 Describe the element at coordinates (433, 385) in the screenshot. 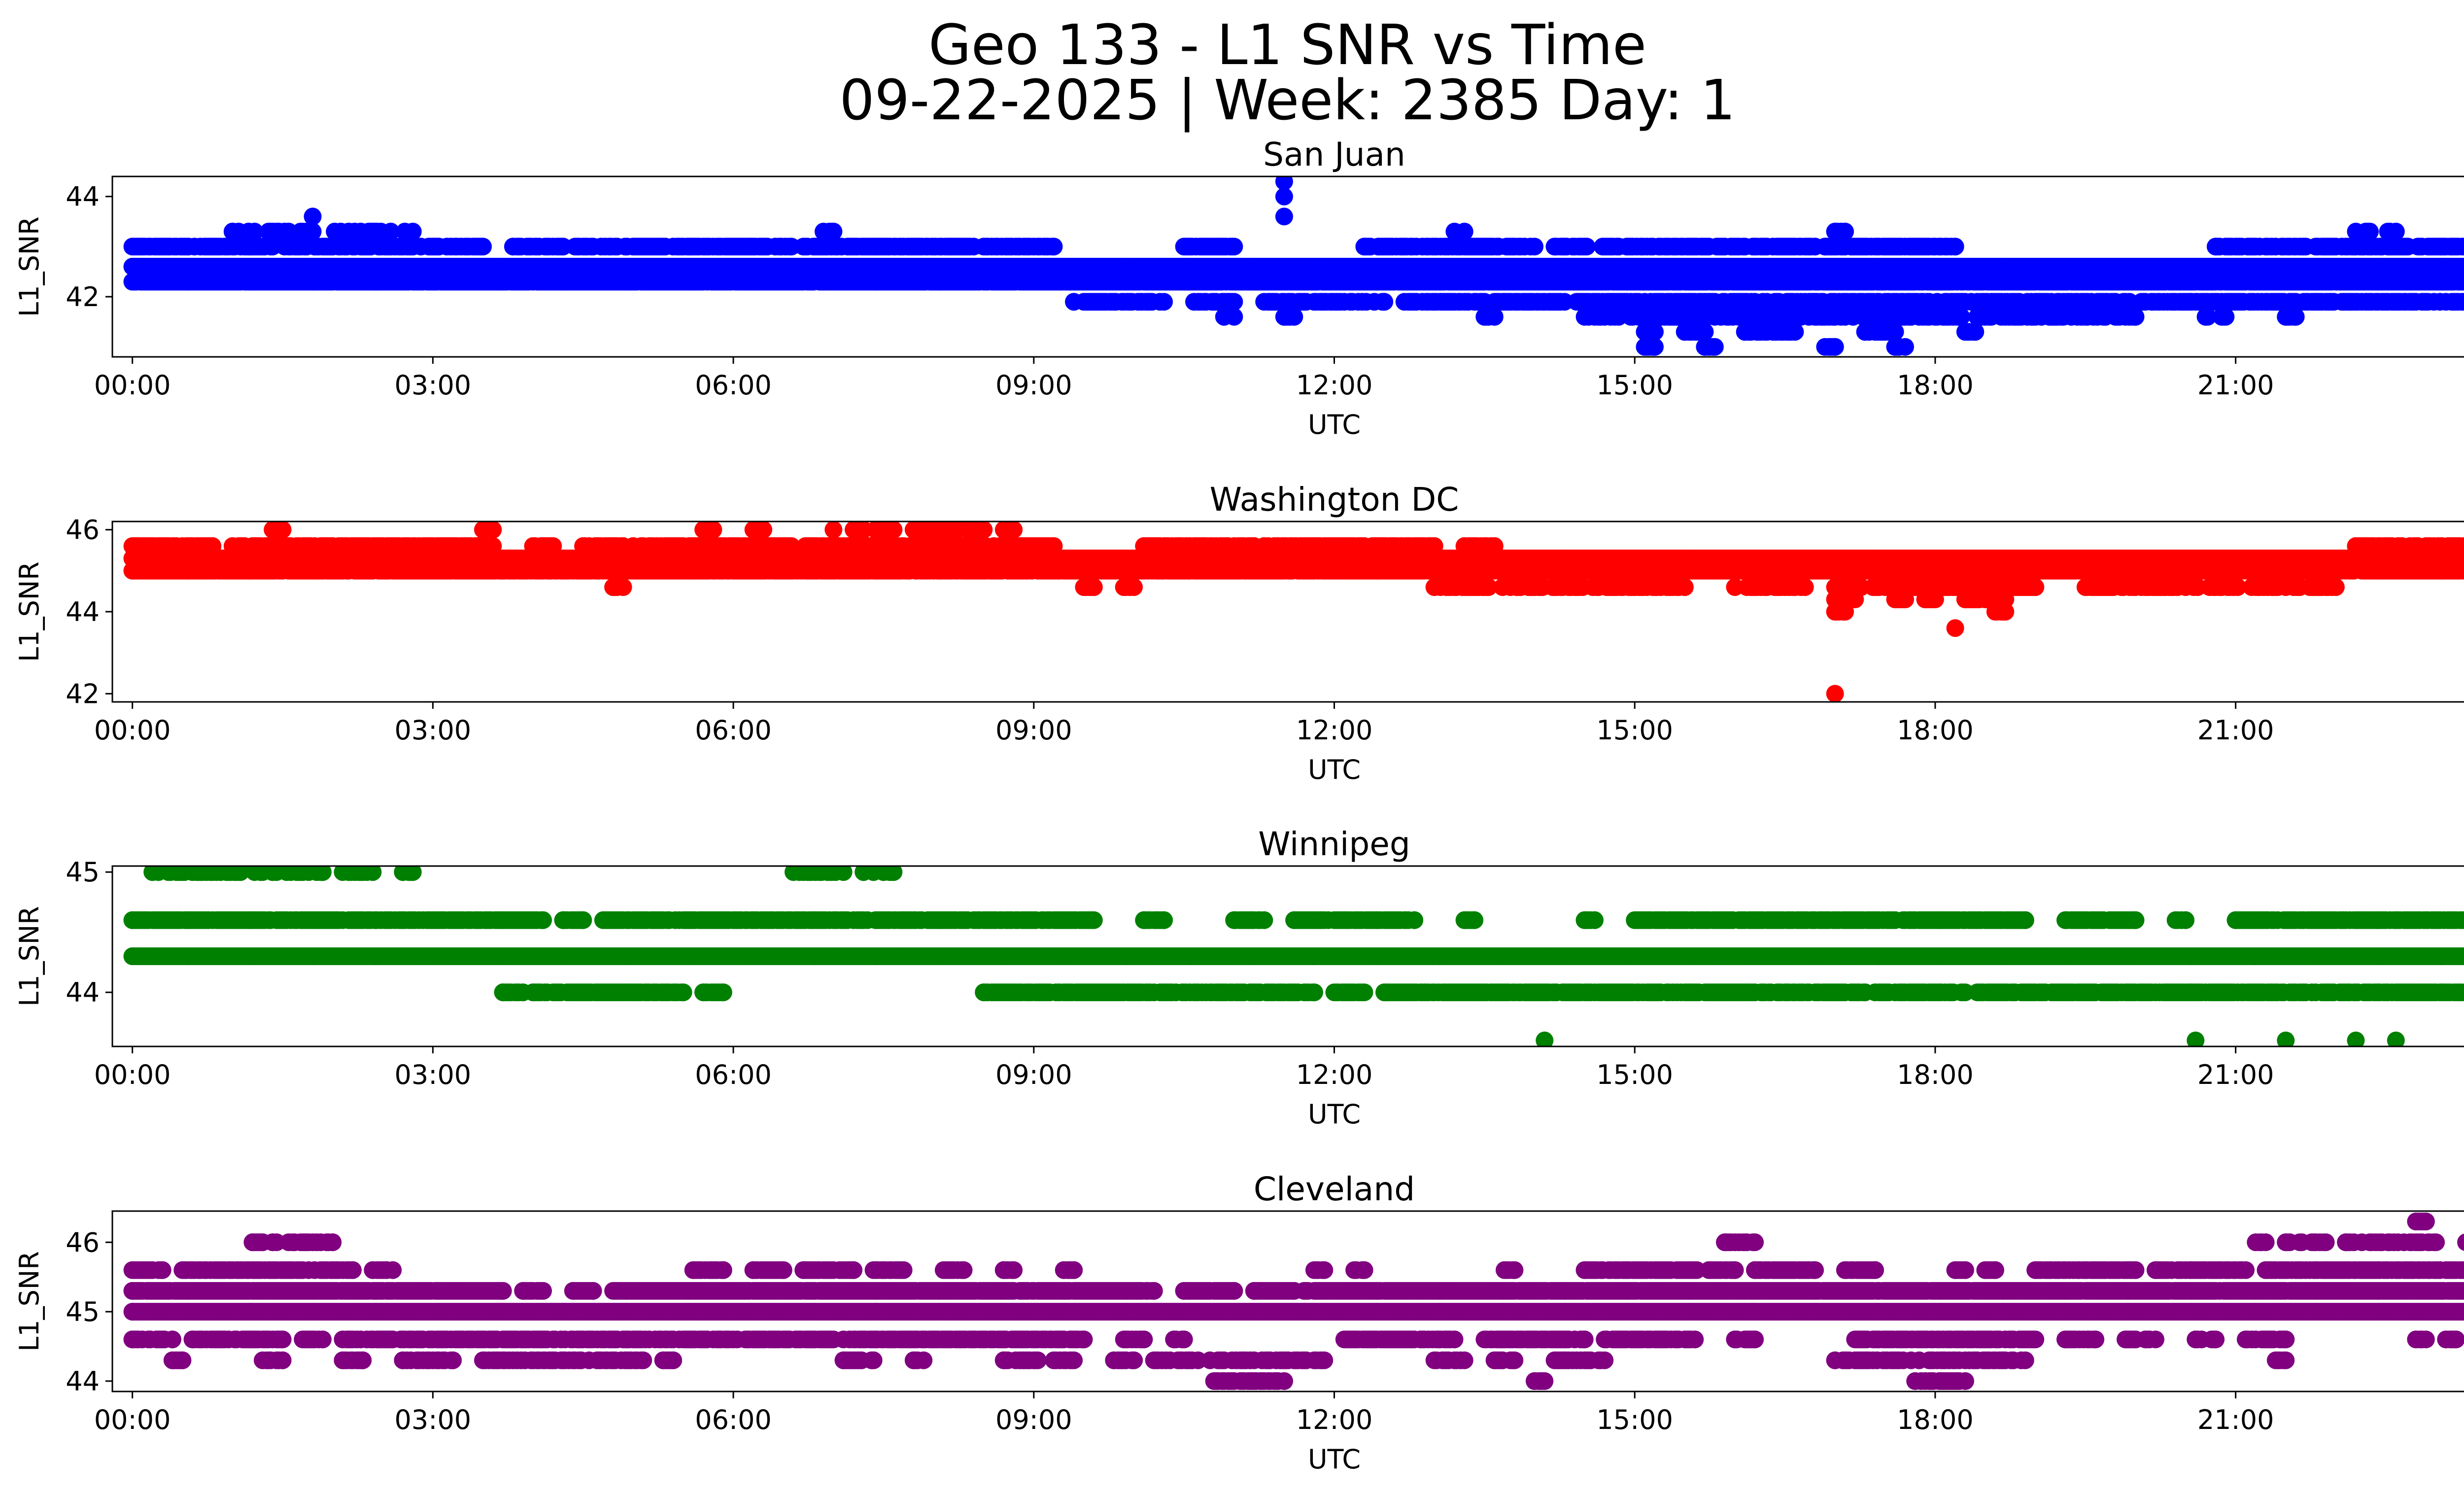

I see `x-tick-label: 03:00` at that location.